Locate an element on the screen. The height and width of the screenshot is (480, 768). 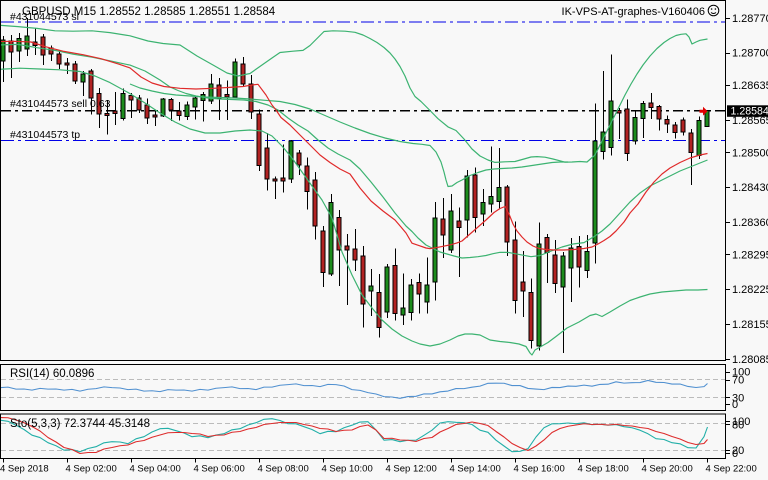
svg-text: 70 is located at coordinates (738, 381).